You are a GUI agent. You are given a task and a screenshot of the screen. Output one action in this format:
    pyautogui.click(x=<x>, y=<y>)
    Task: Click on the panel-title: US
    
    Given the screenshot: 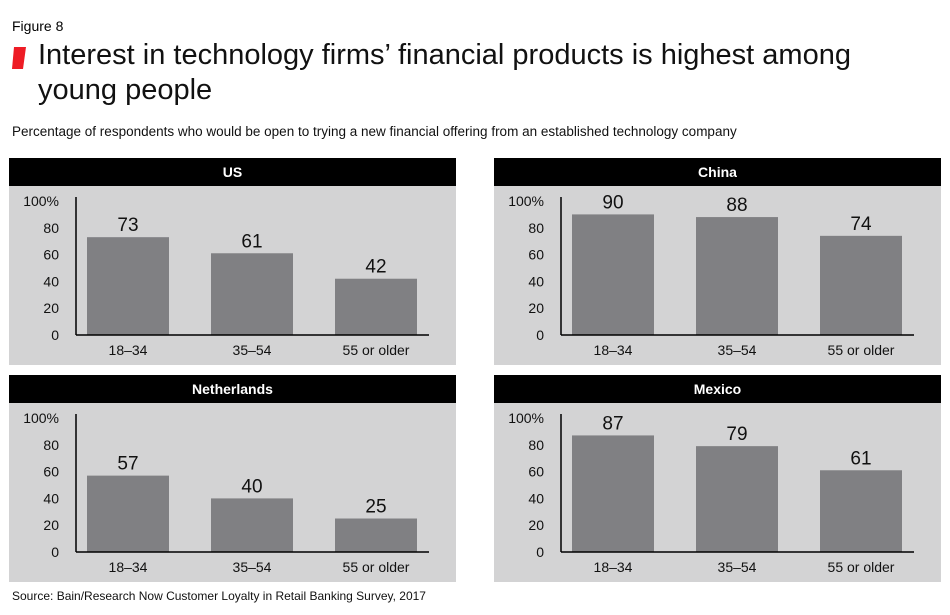 What is the action you would take?
    pyautogui.click(x=232, y=172)
    